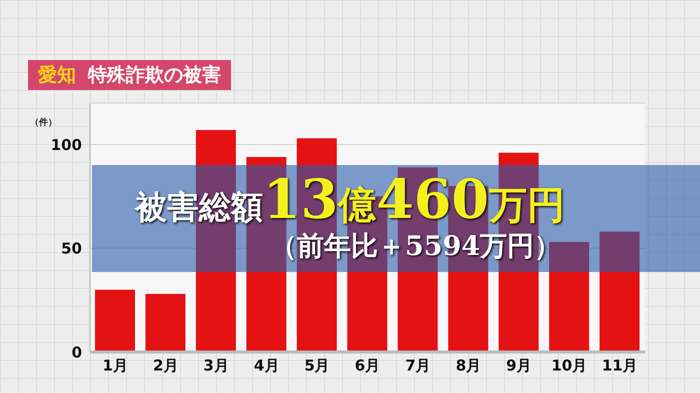 Image resolution: width=700 pixels, height=393 pixels. What do you see at coordinates (43, 122) in the screenshot?
I see `y-axis-title: （件）` at bounding box center [43, 122].